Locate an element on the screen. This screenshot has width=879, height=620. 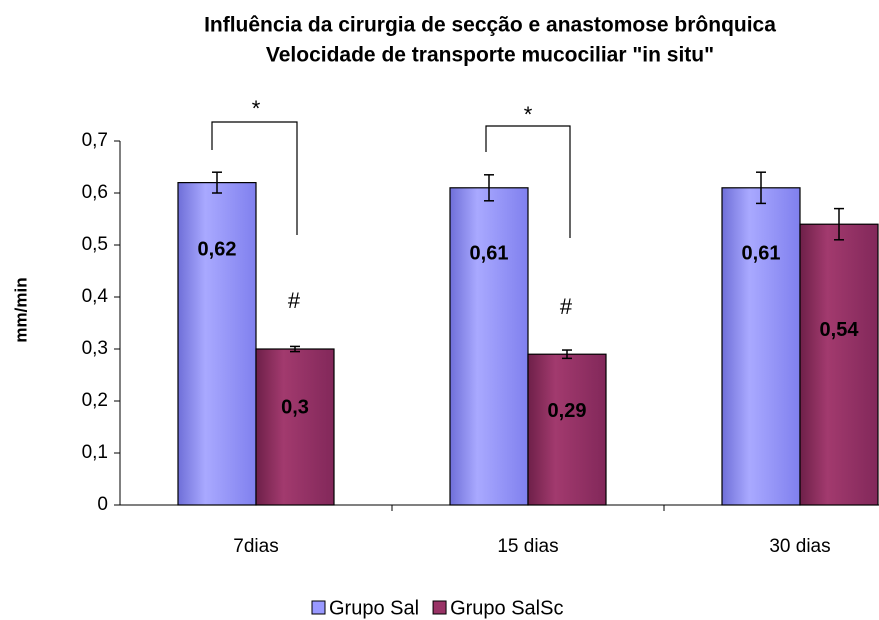
value-label: 0,29 is located at coordinates (567, 411).